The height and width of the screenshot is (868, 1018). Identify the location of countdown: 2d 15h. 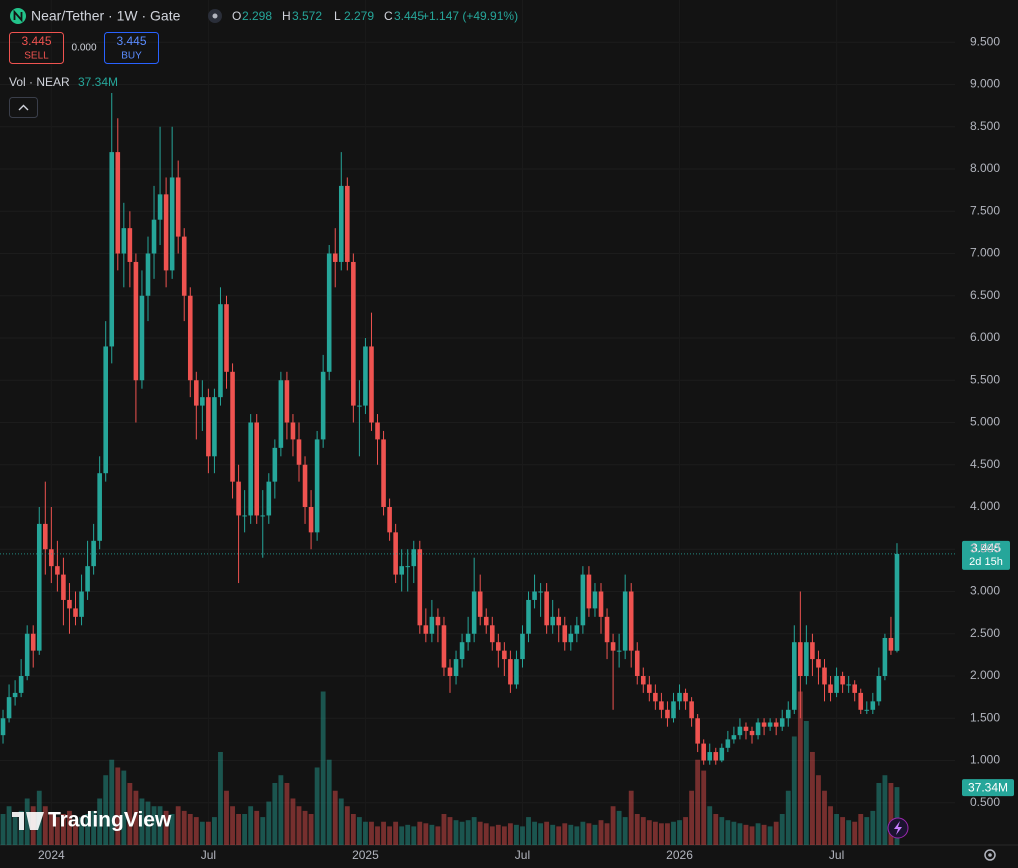
(986, 562).